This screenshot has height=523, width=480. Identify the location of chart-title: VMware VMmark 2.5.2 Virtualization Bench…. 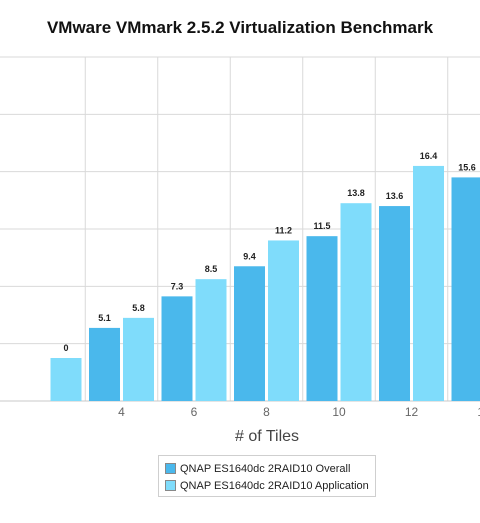
(240, 27).